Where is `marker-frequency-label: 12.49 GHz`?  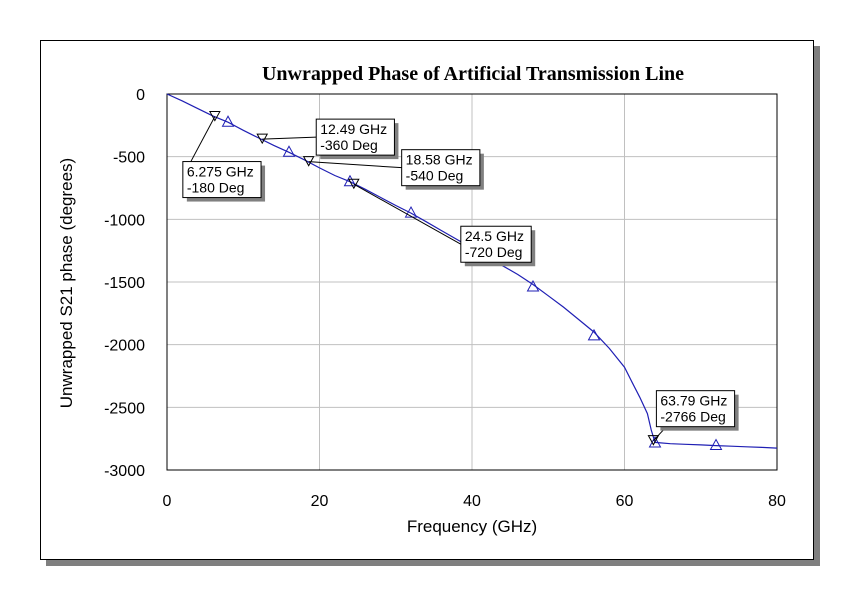 marker-frequency-label: 12.49 GHz is located at coordinates (353, 129).